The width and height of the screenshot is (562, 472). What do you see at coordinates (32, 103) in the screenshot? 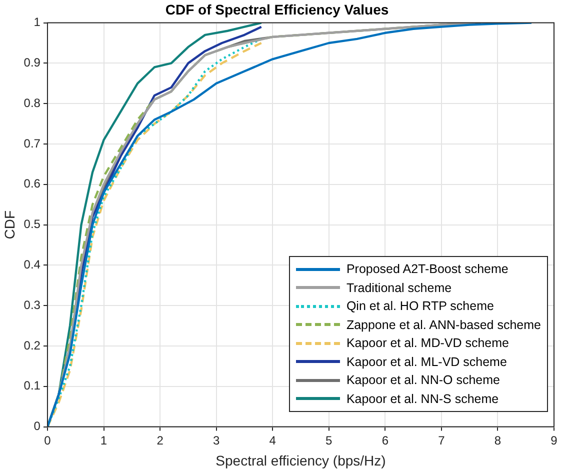
I see `y-tick-label: 0.8` at bounding box center [32, 103].